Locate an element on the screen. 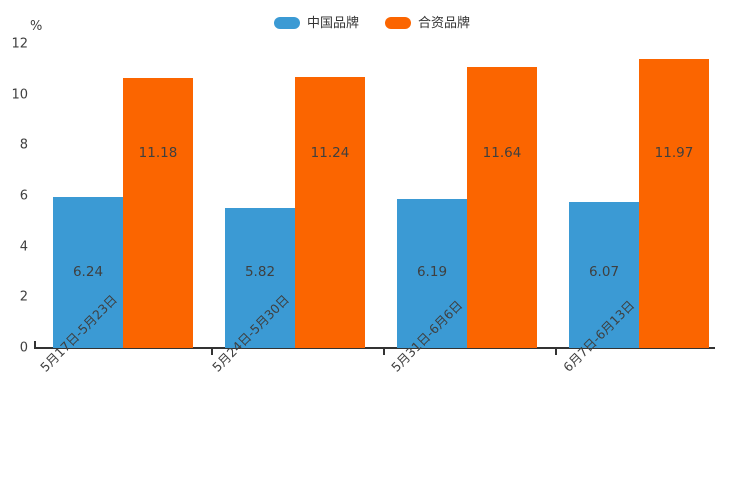  bar-value-china-brand-0: 6.24 is located at coordinates (88, 272).